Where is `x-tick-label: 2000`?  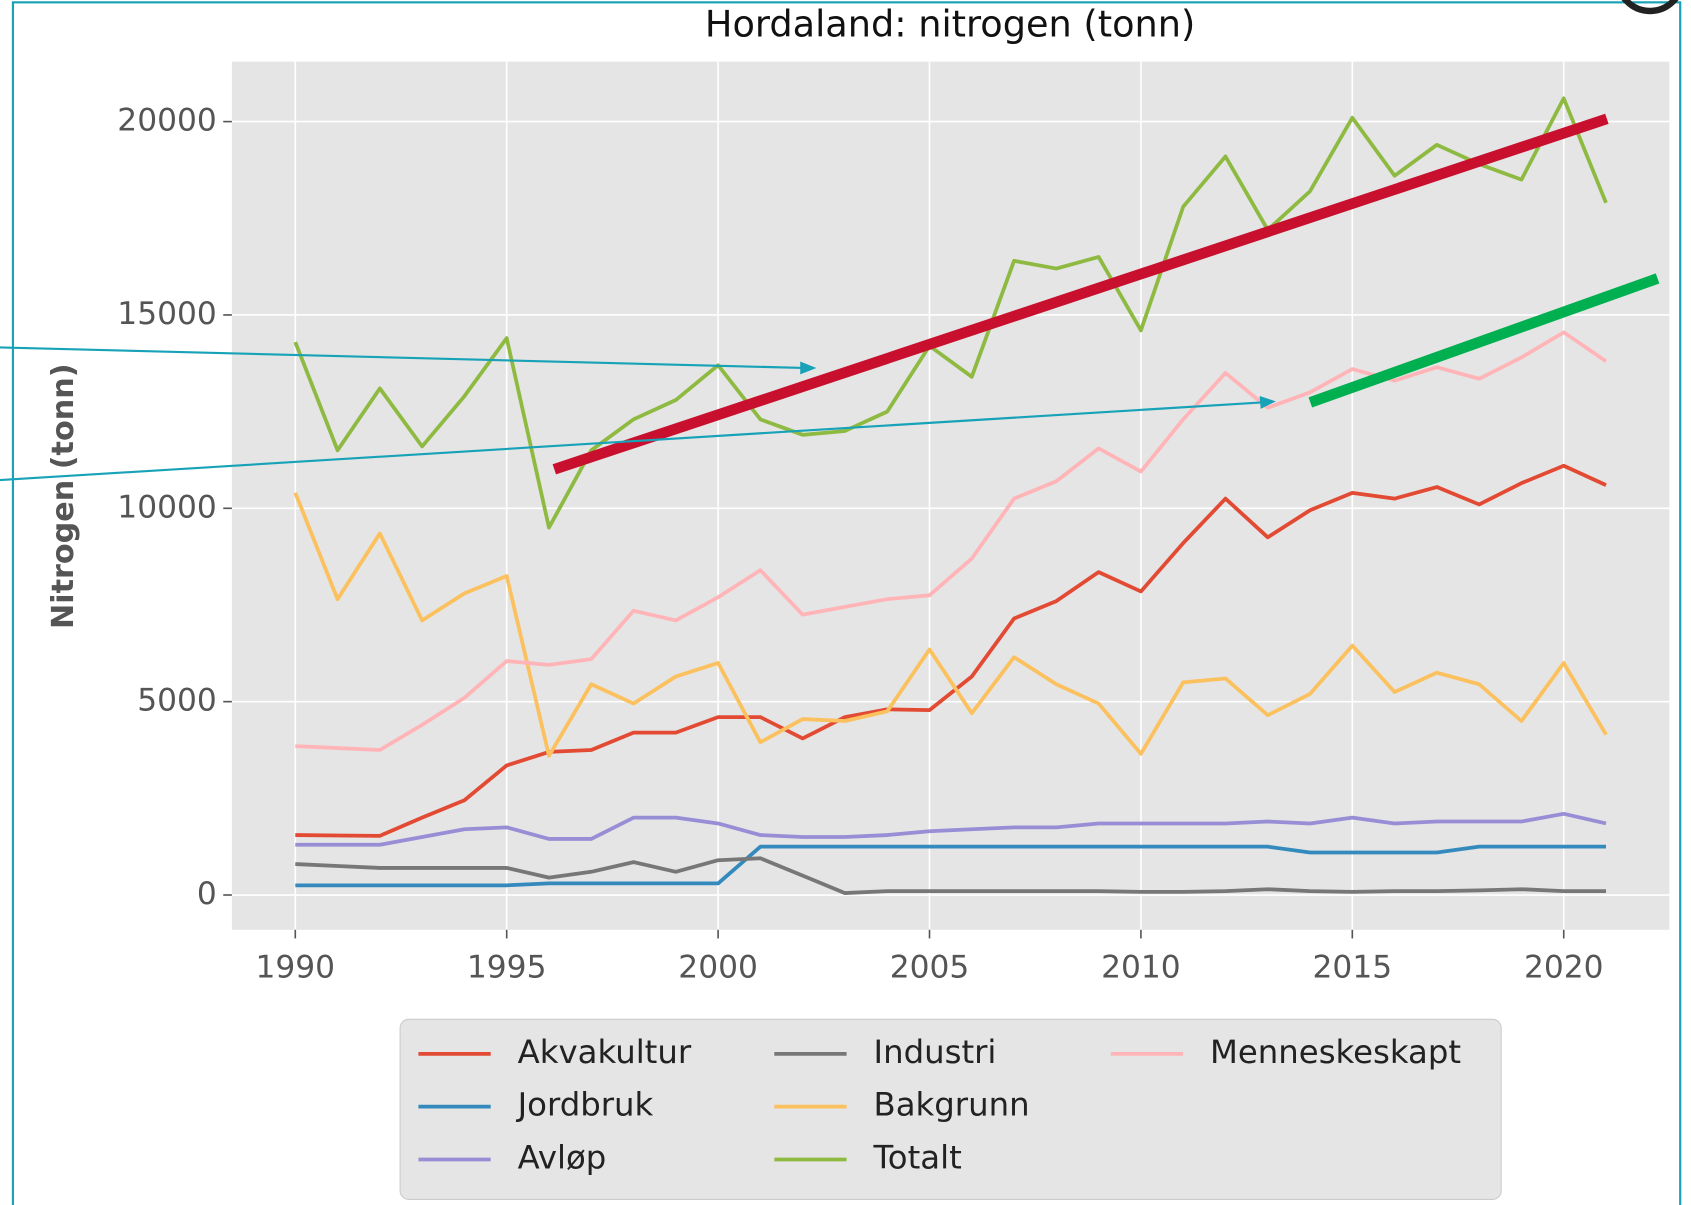 x-tick-label: 2000 is located at coordinates (718, 968).